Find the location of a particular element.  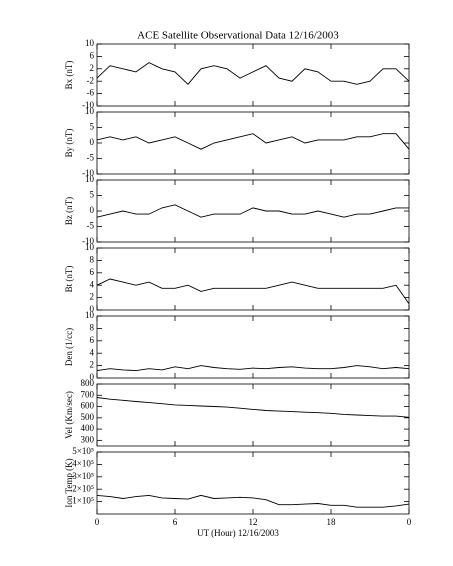

y-tick-label: 300 is located at coordinates (88, 439).